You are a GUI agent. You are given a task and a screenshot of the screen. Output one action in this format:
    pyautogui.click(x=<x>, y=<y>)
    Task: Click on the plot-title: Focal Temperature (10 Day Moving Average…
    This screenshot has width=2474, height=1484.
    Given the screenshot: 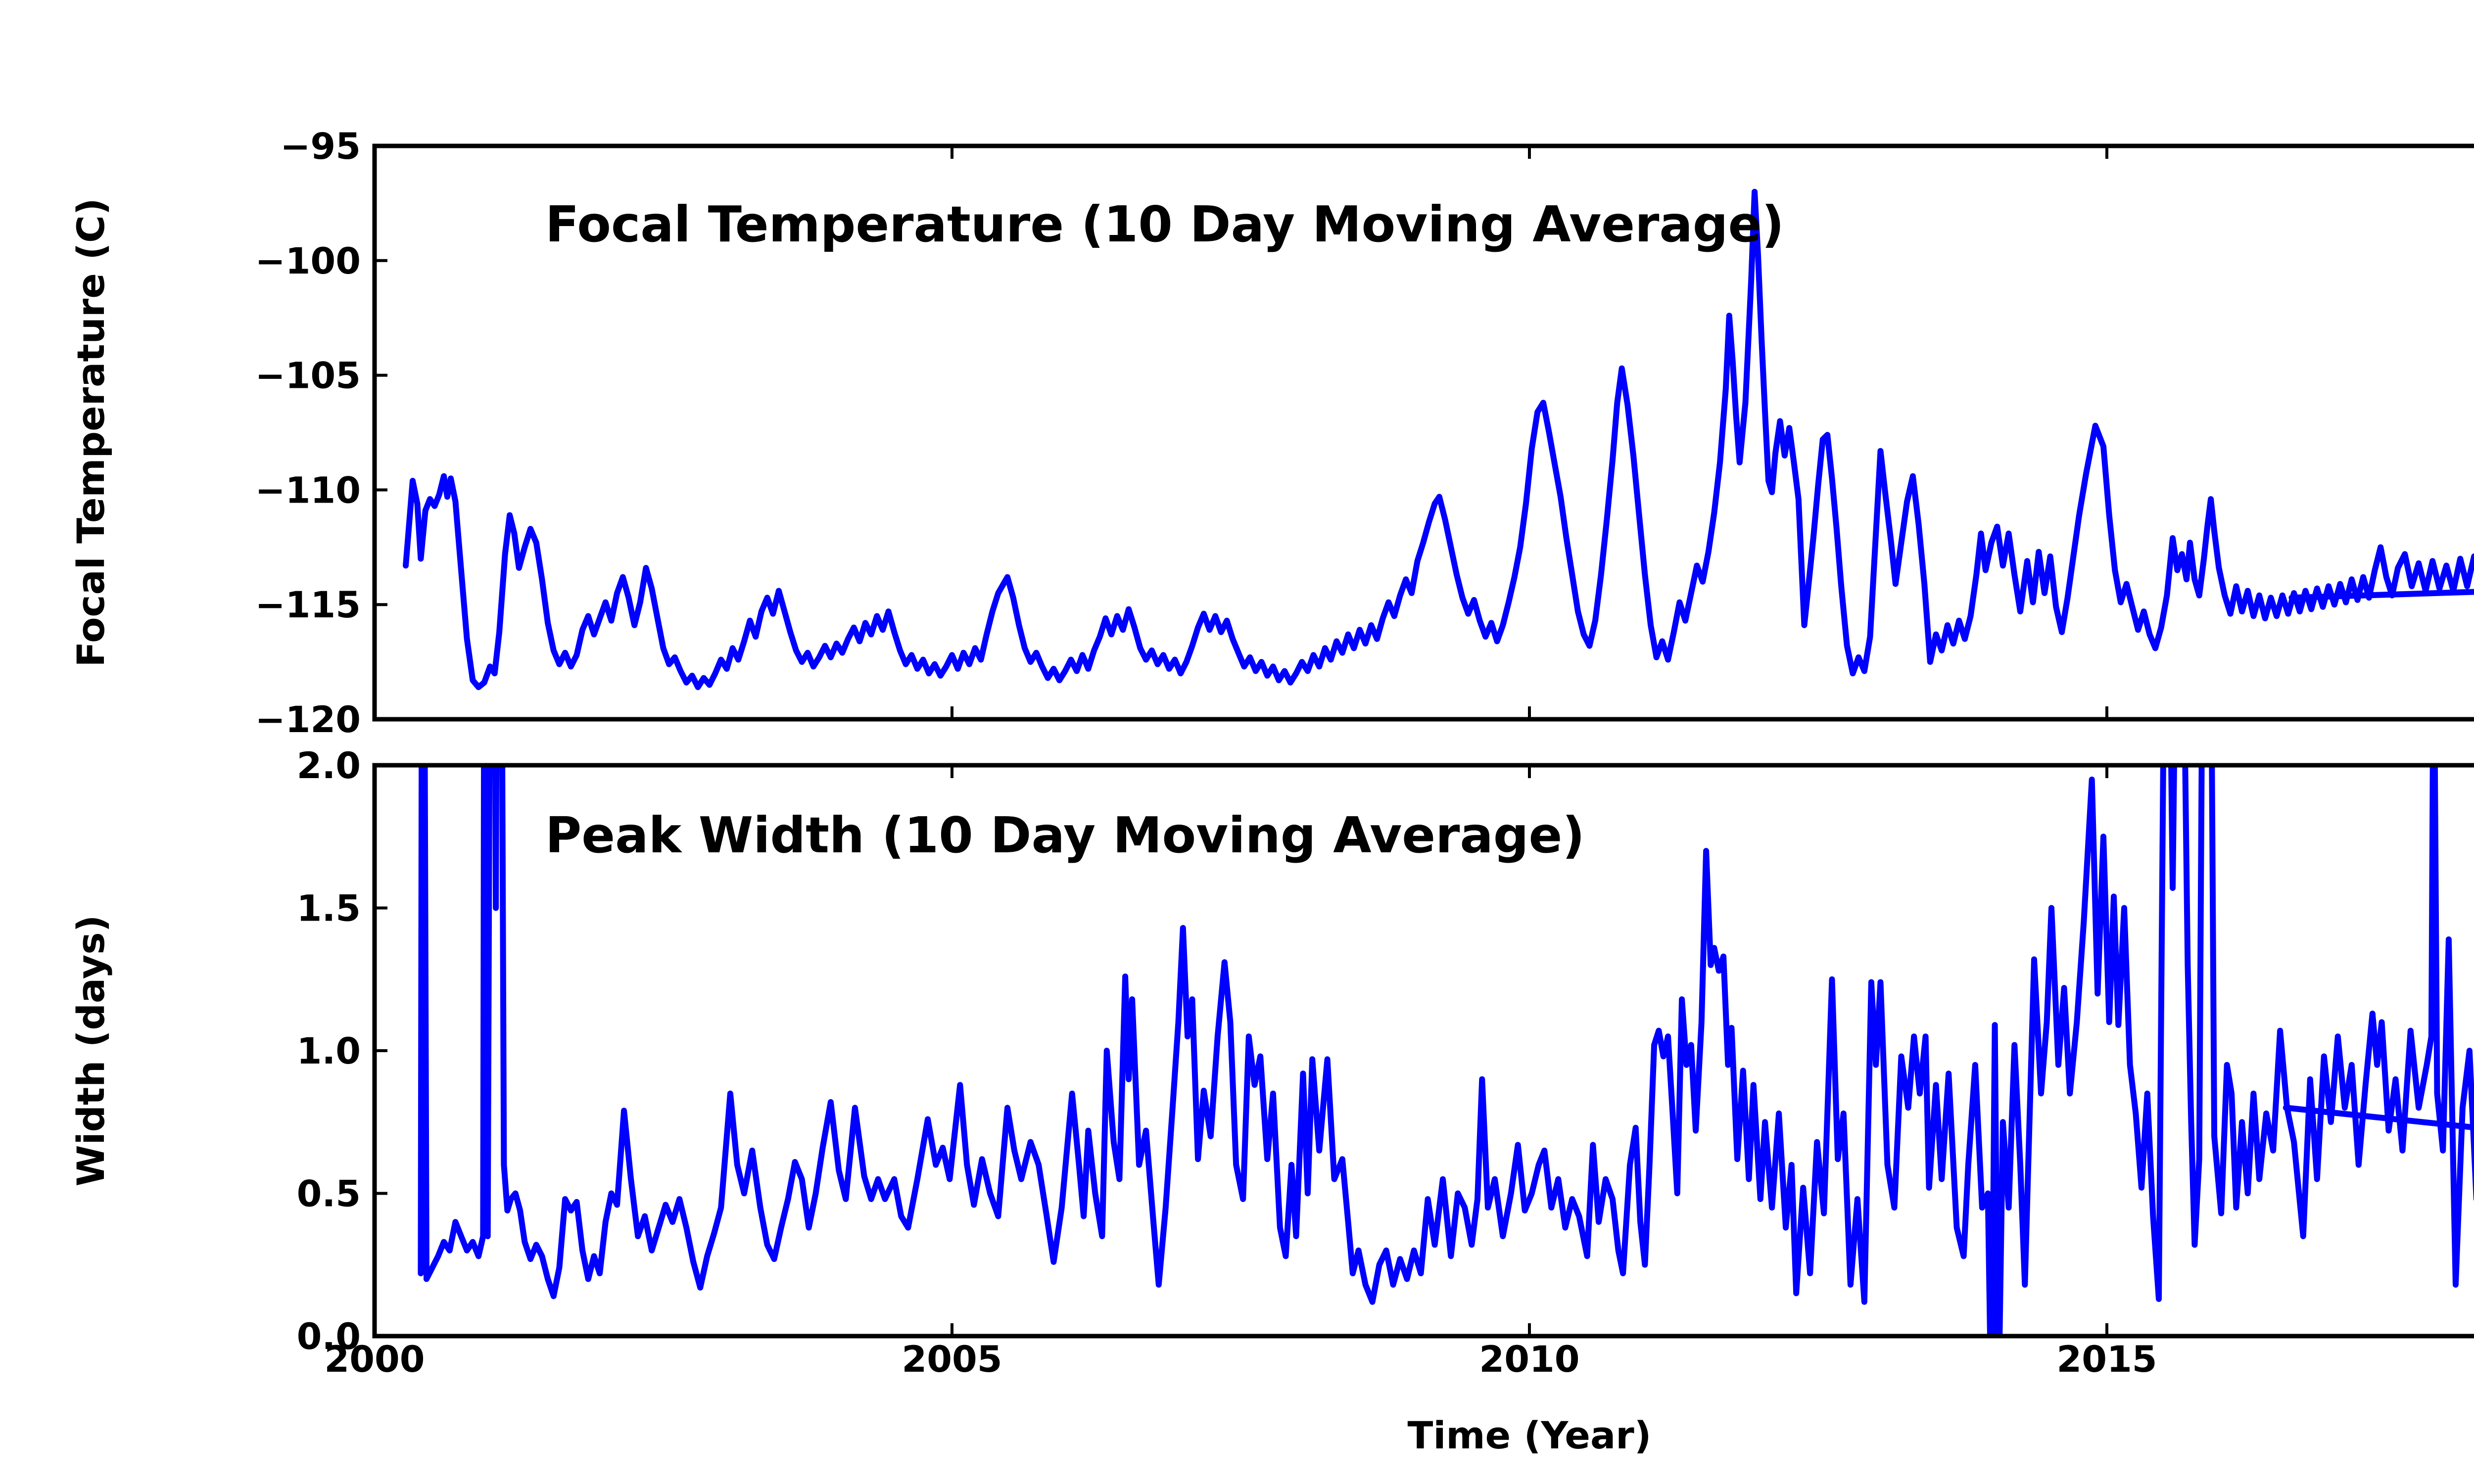 What is the action you would take?
    pyautogui.click(x=1165, y=224)
    